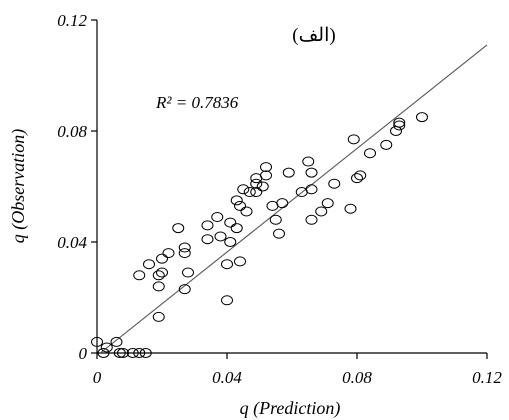 This screenshot has width=509, height=420. What do you see at coordinates (357, 377) in the screenshot?
I see `x-tick-label: 0.08` at bounding box center [357, 377].